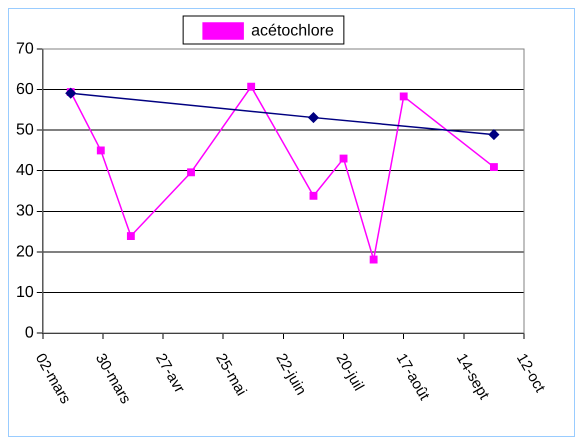  Describe the element at coordinates (25, 211) in the screenshot. I see `y-tick-label: 30` at that location.